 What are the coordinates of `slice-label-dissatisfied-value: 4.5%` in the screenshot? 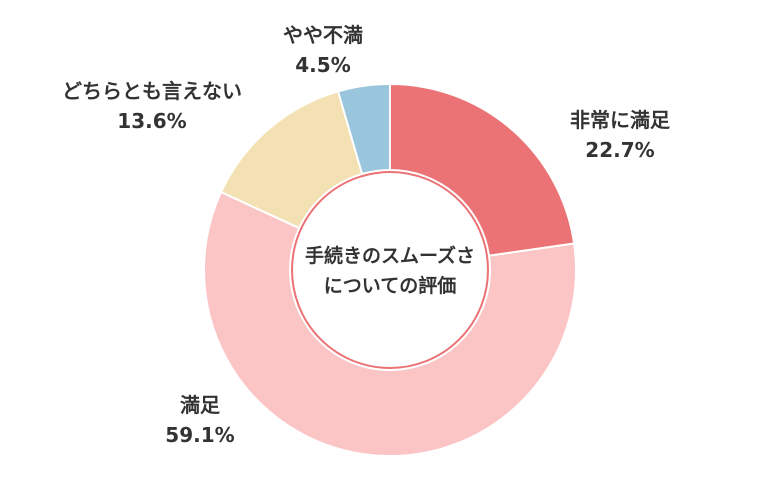 It's located at (322, 65).